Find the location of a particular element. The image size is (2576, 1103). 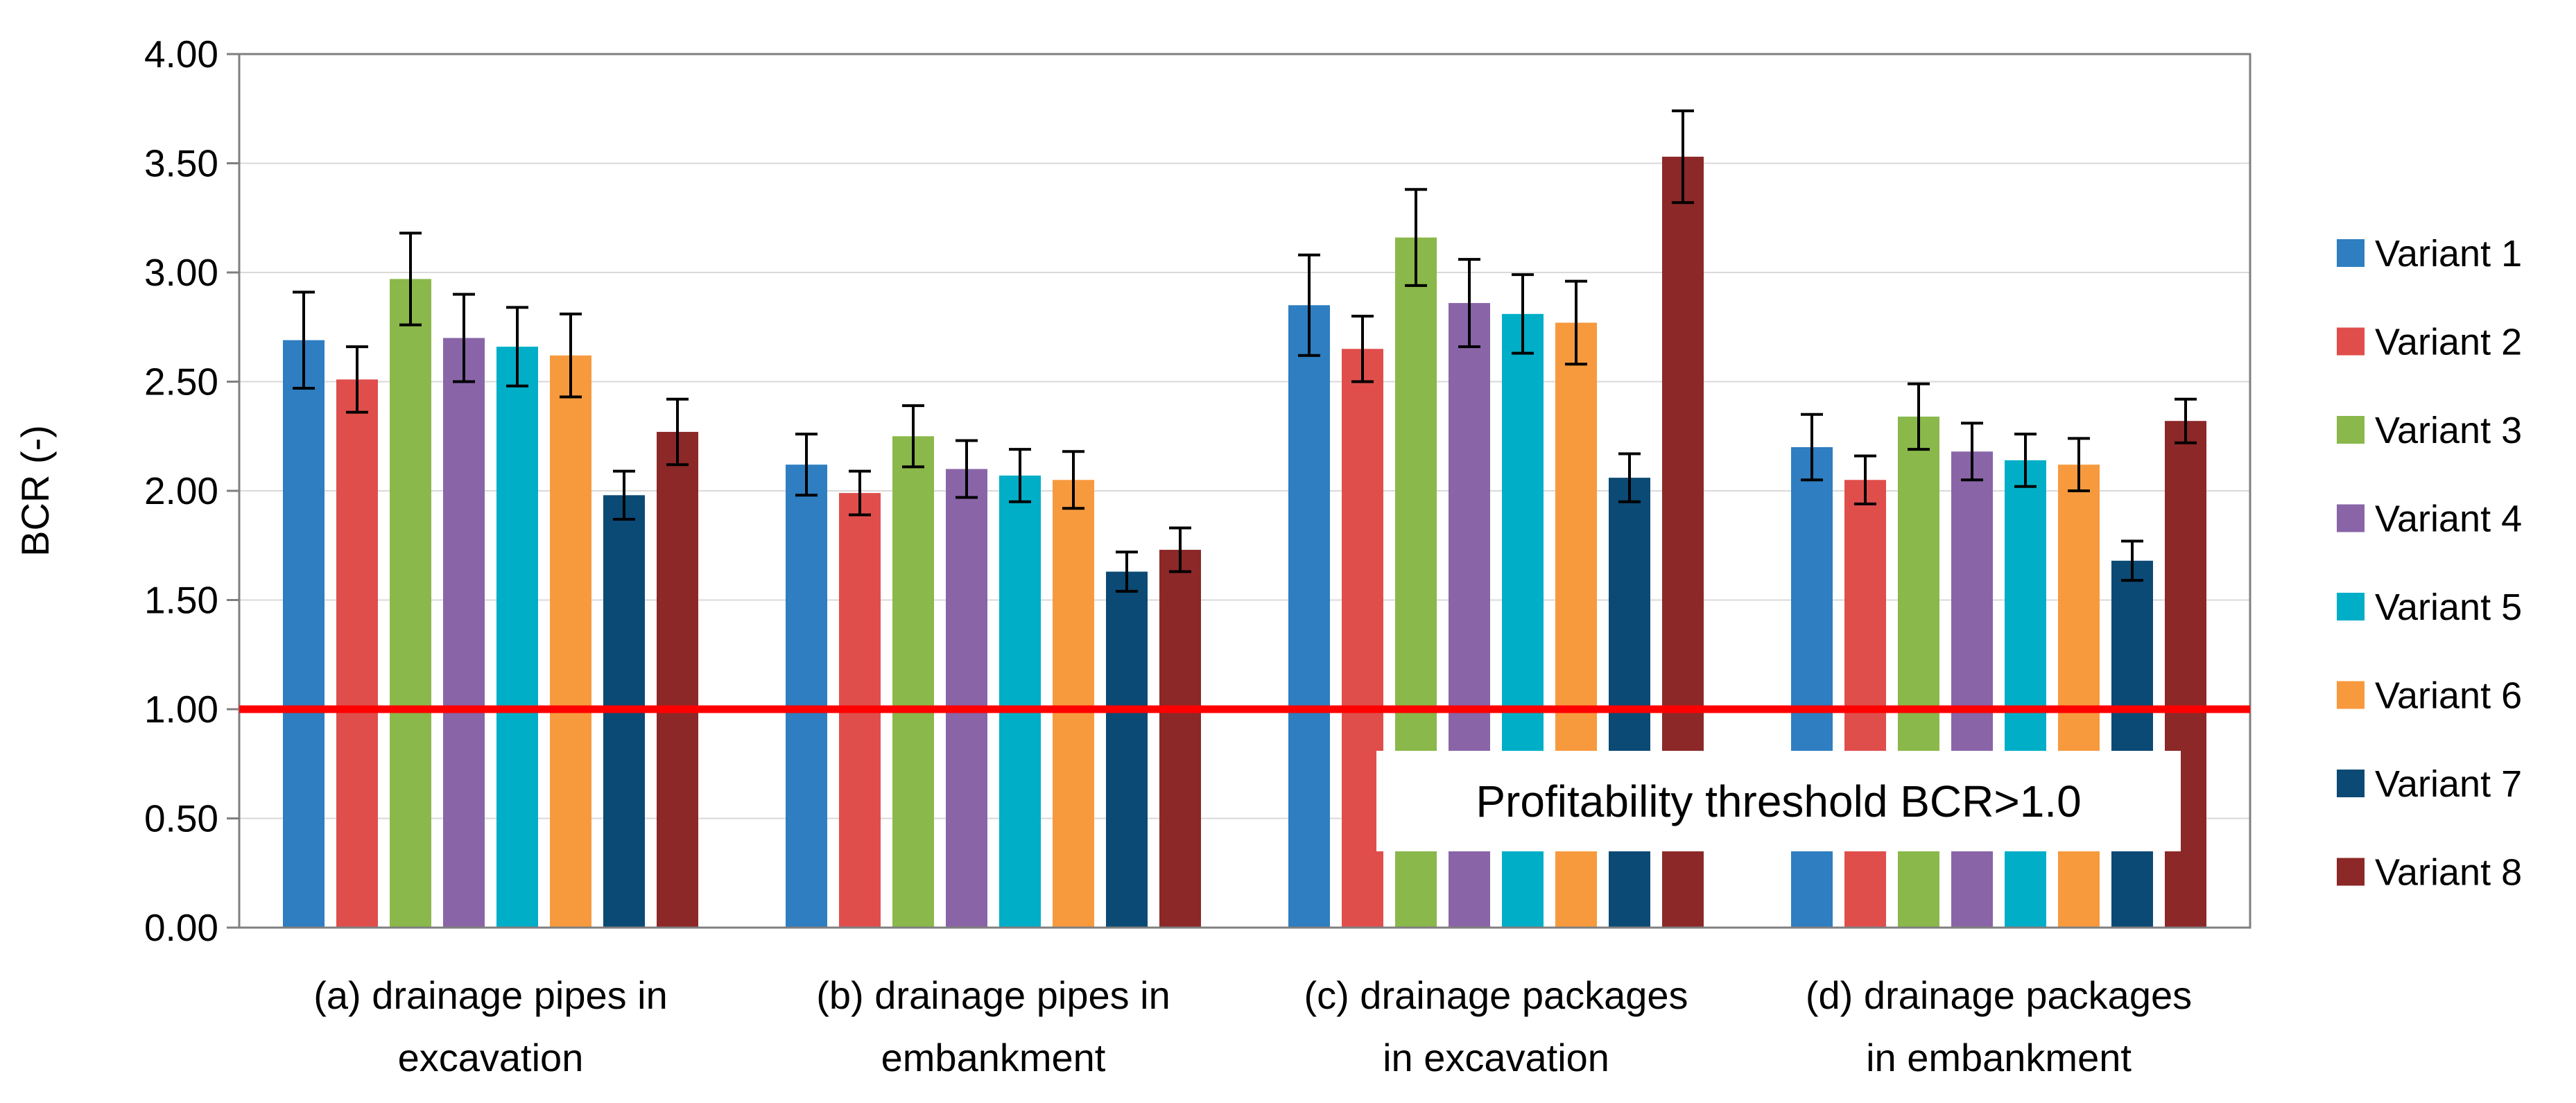

legend-label: Variant 8 is located at coordinates (2448, 873).